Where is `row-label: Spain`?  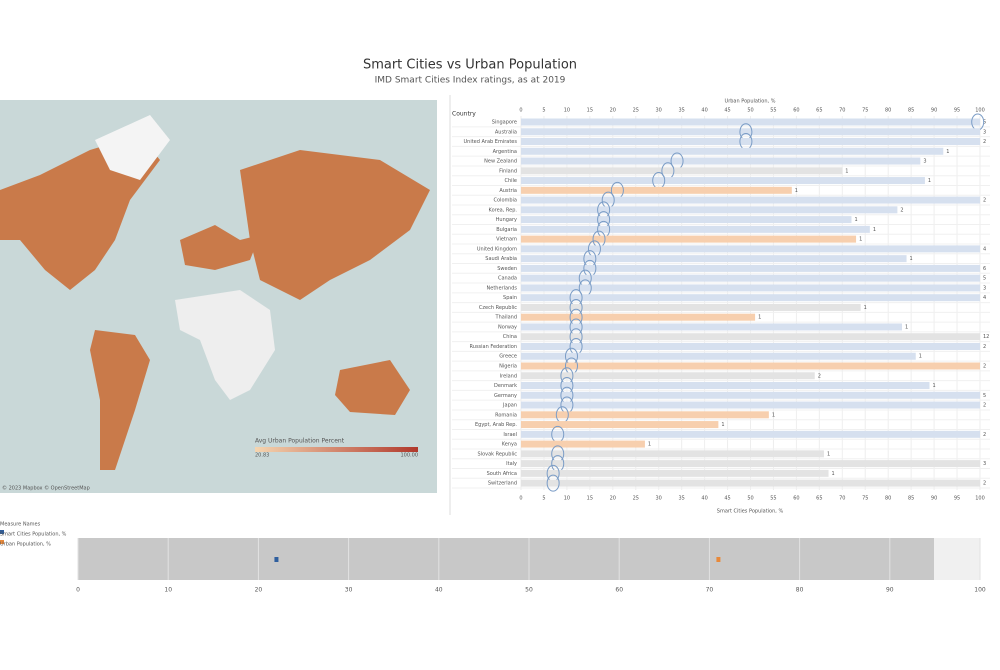
row-label: Spain is located at coordinates (510, 298).